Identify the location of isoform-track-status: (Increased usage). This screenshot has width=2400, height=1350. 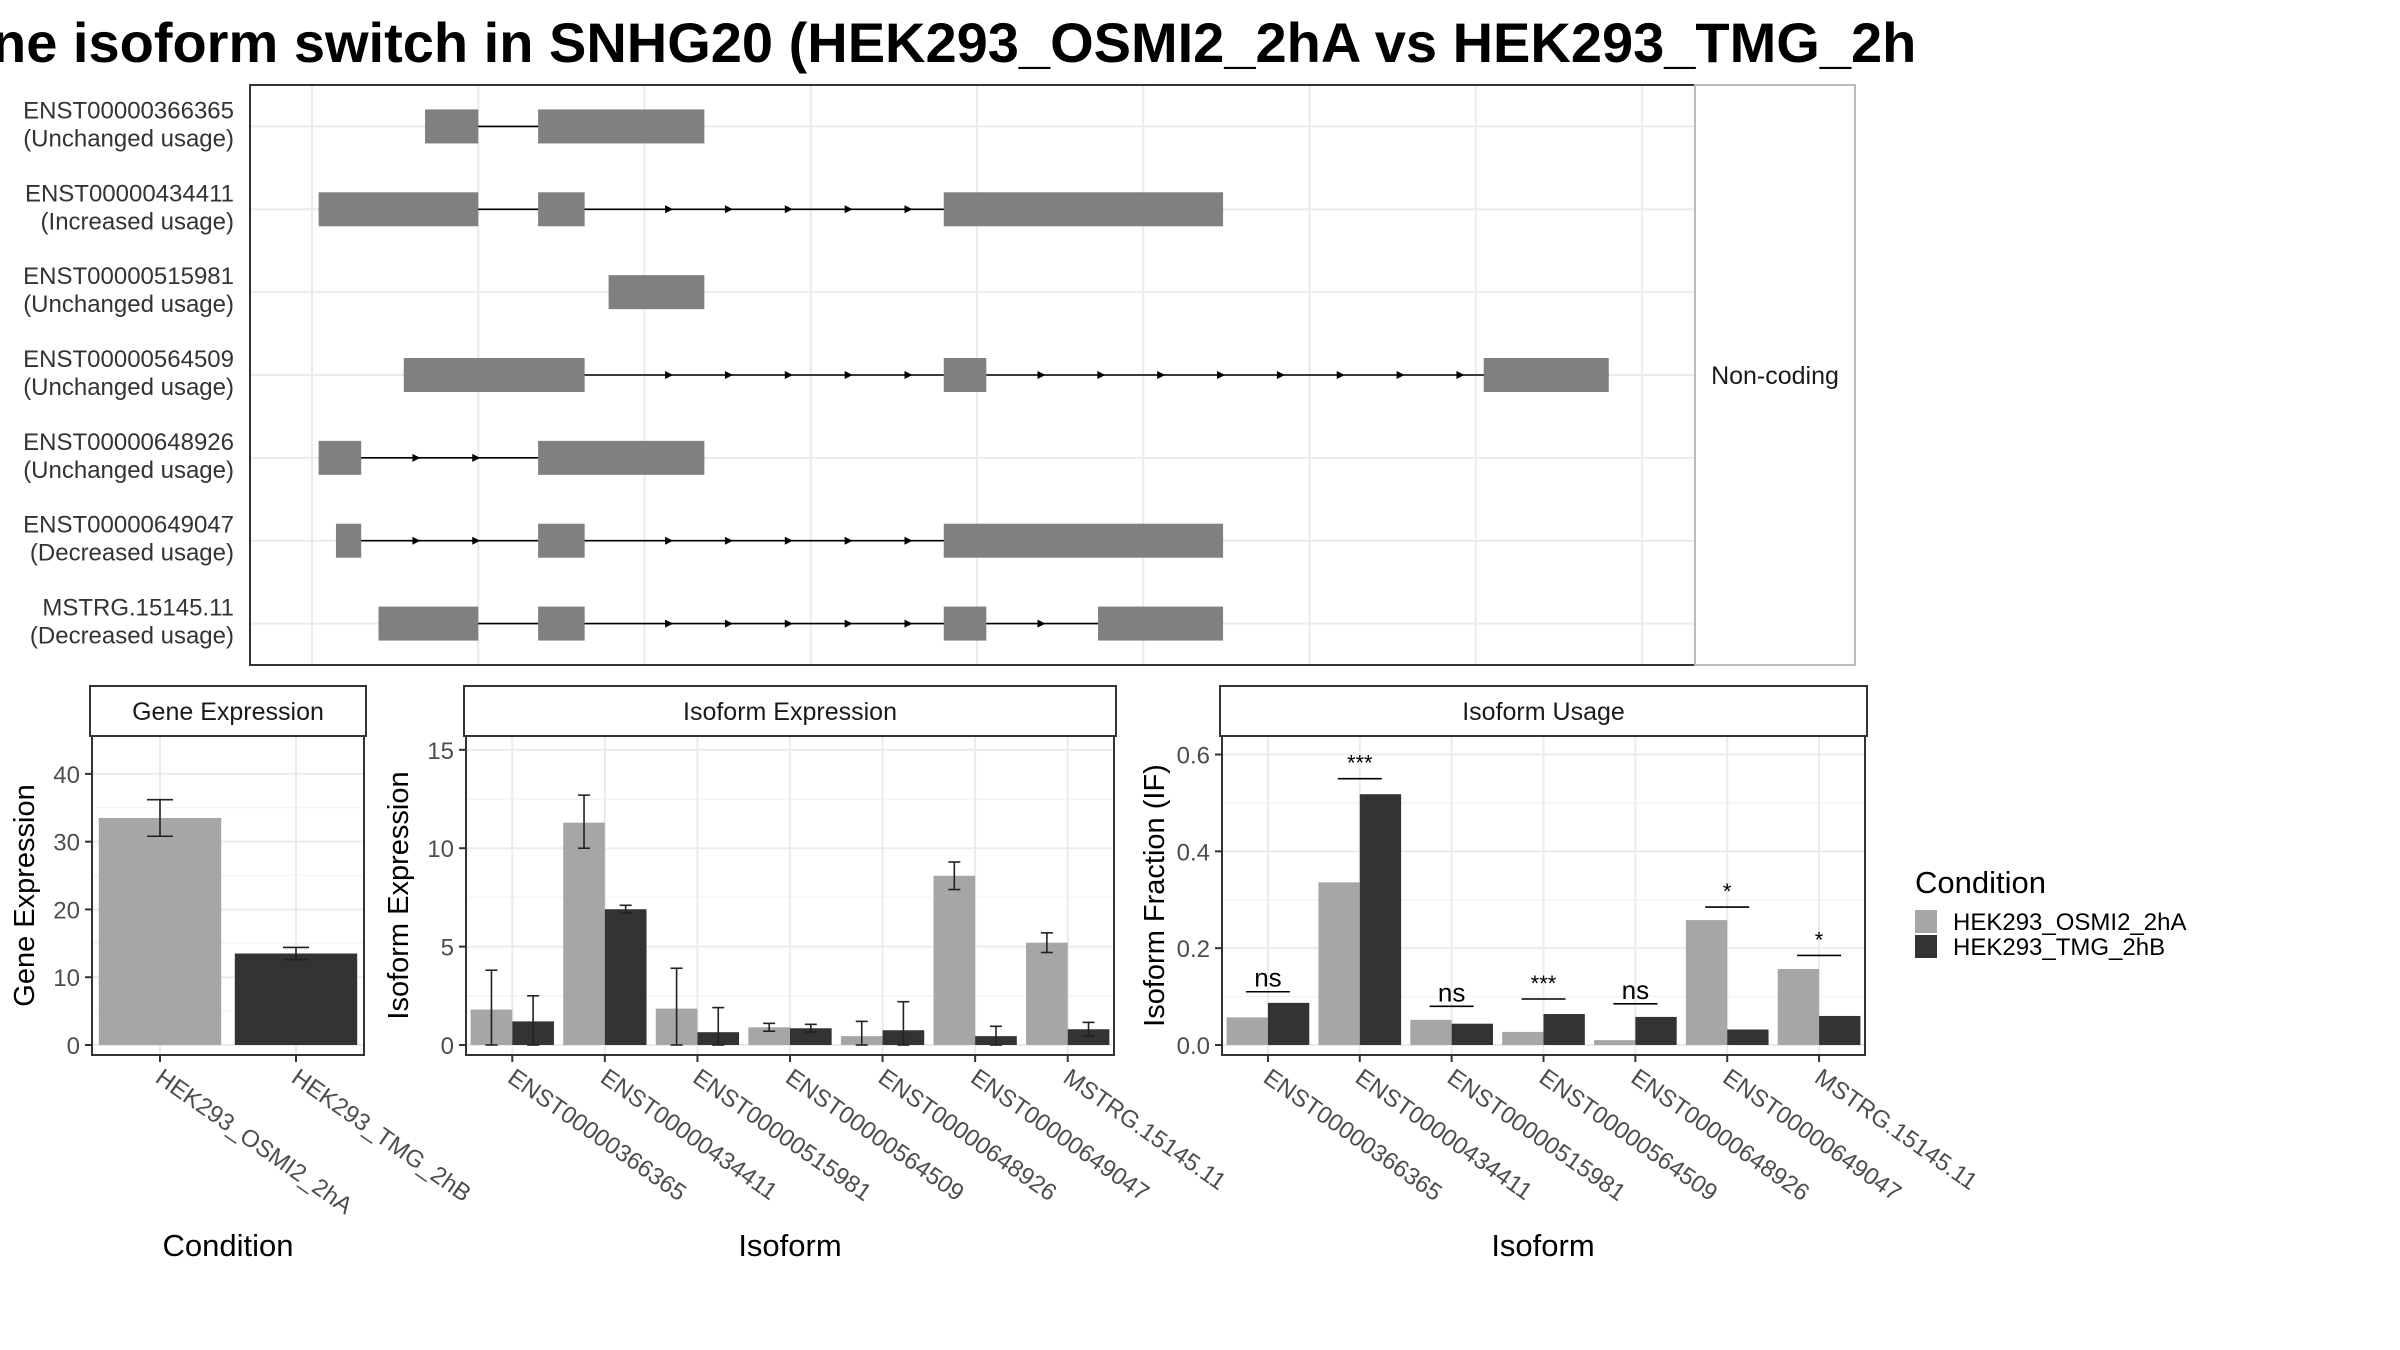
(137, 221).